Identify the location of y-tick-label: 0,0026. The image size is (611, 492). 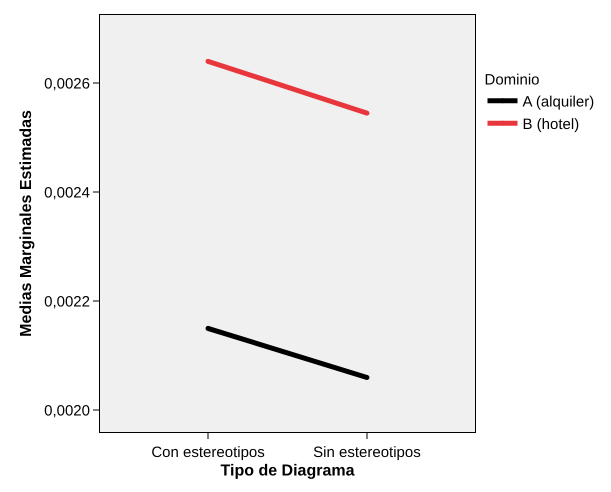
(67, 83).